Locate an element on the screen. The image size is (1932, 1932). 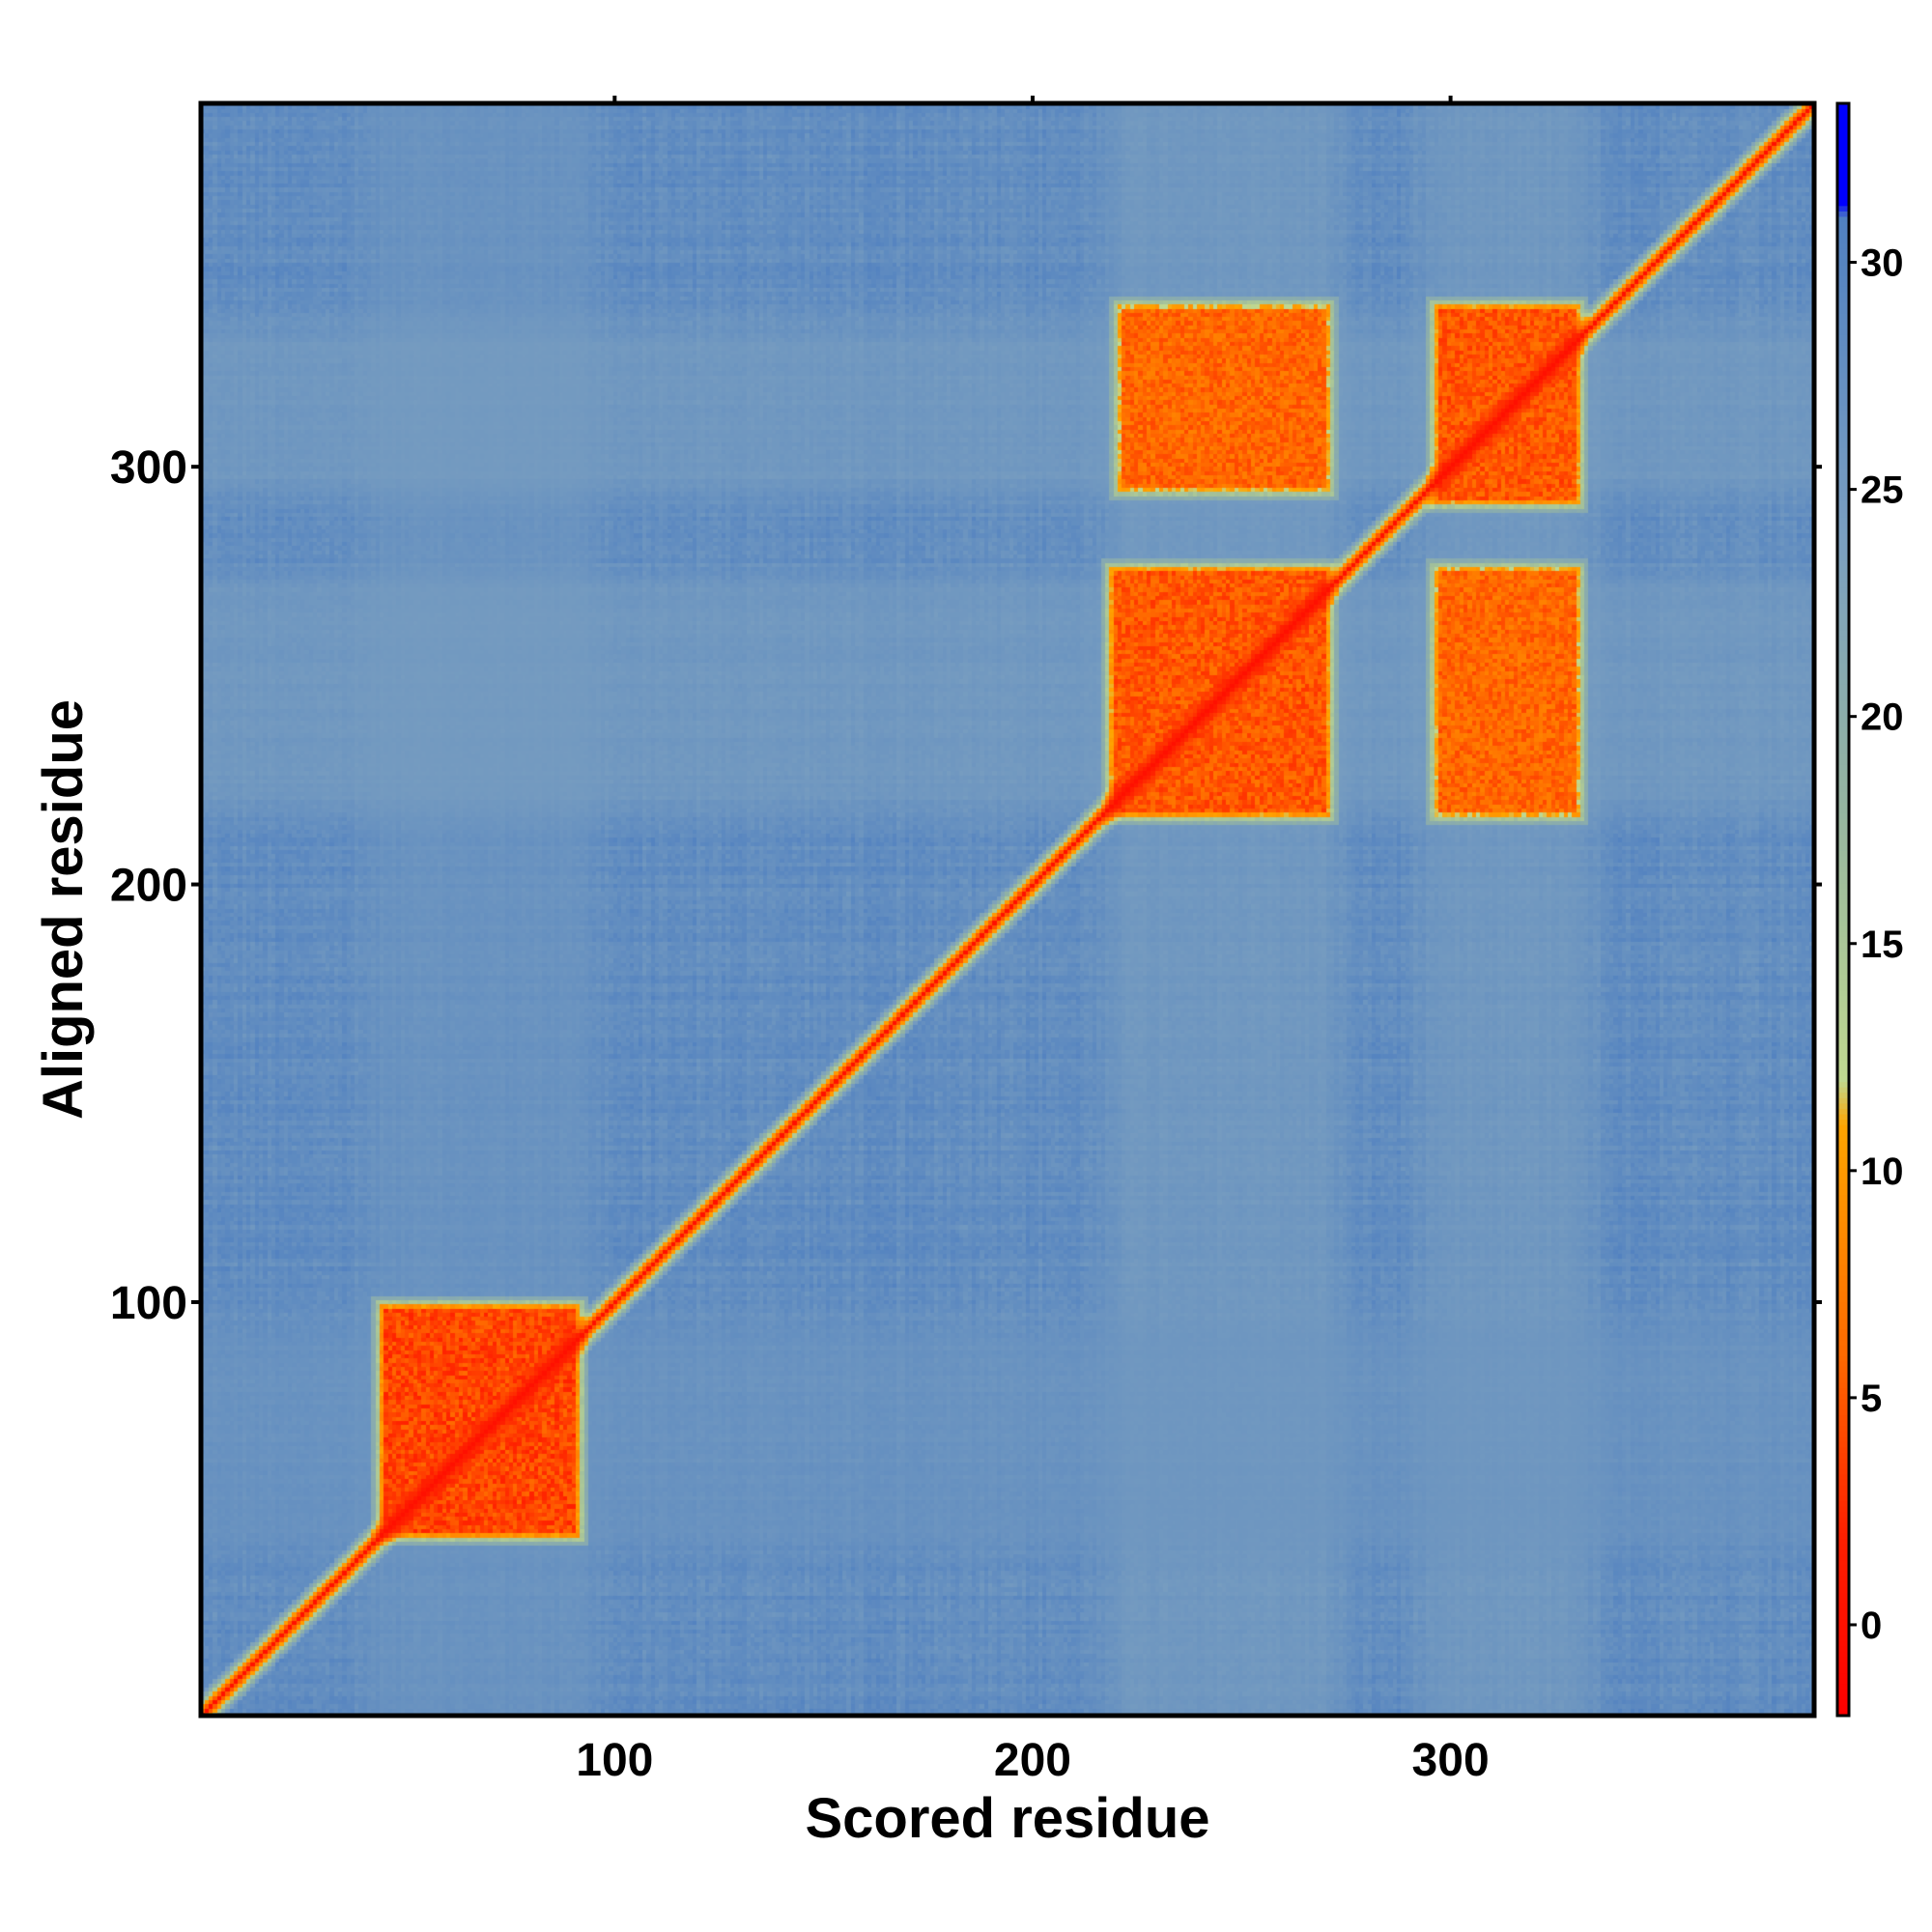
colorbar-tick-label: 0 is located at coordinates (1871, 1626).